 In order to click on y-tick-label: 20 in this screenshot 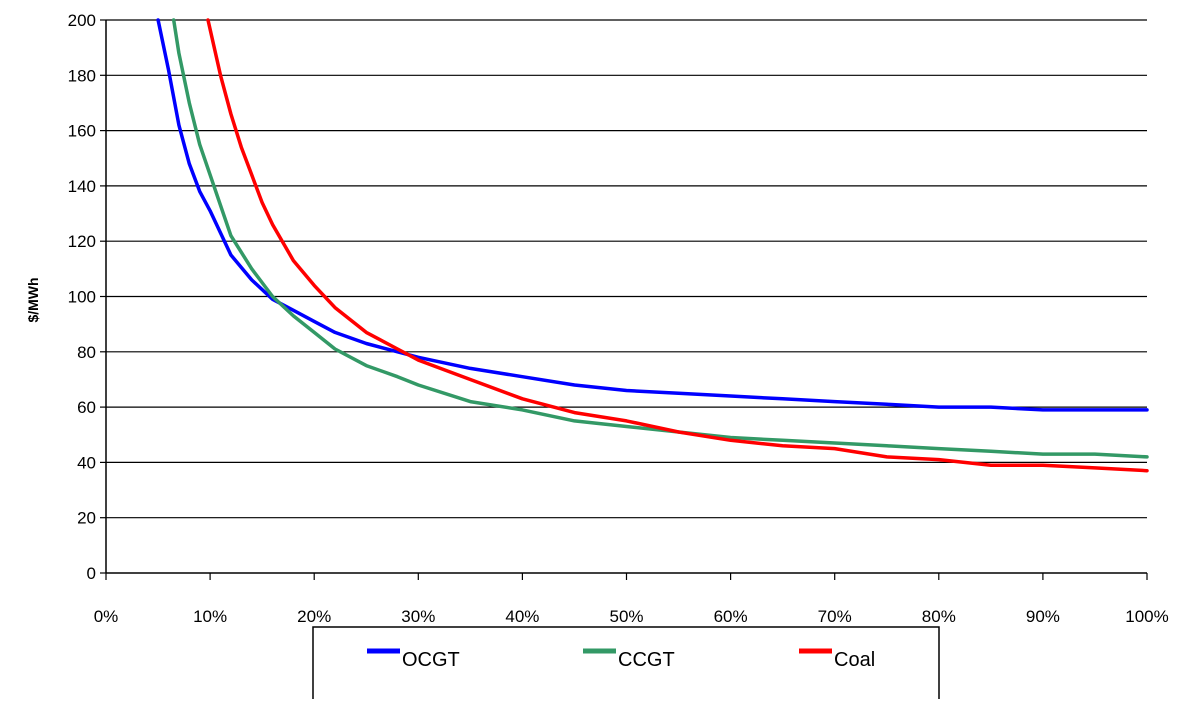, I will do `click(86, 518)`.